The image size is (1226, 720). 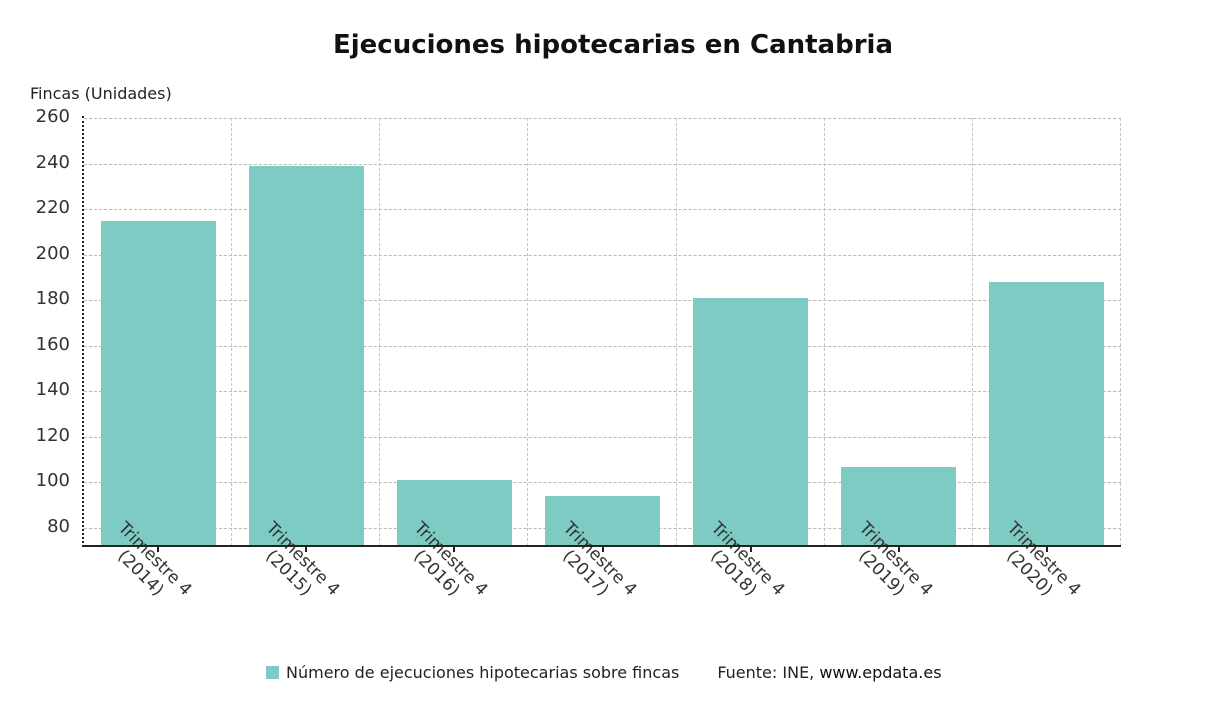 I want to click on chart-title: Ejecuciones hipotecarias en Cantabria, so click(x=612, y=45).